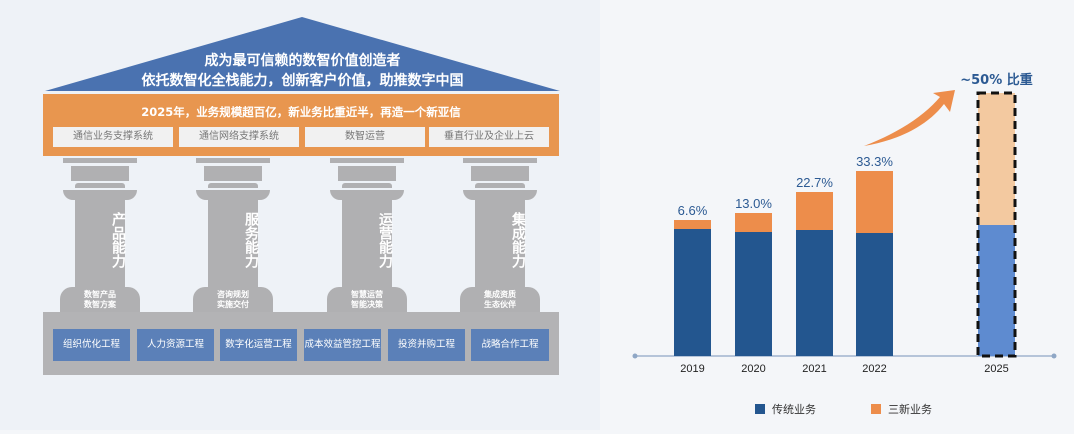 The width and height of the screenshot is (1074, 434). I want to click on bar-2019-new, so click(692, 224).